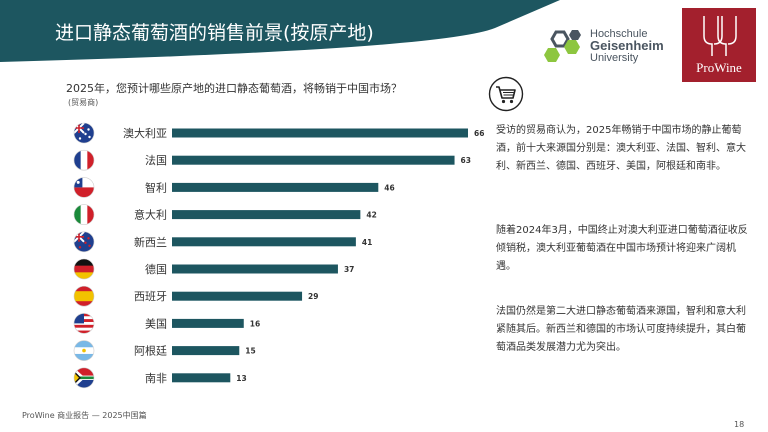  Describe the element at coordinates (84, 269) in the screenshot. I see `germany-flag-icon` at that location.